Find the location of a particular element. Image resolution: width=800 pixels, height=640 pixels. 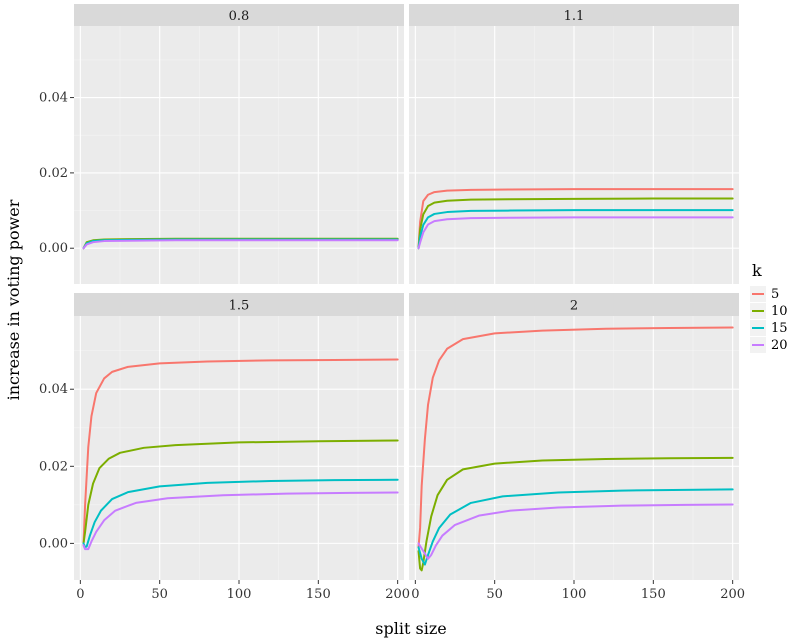

panel-strip-label: 0.8 is located at coordinates (239, 16).